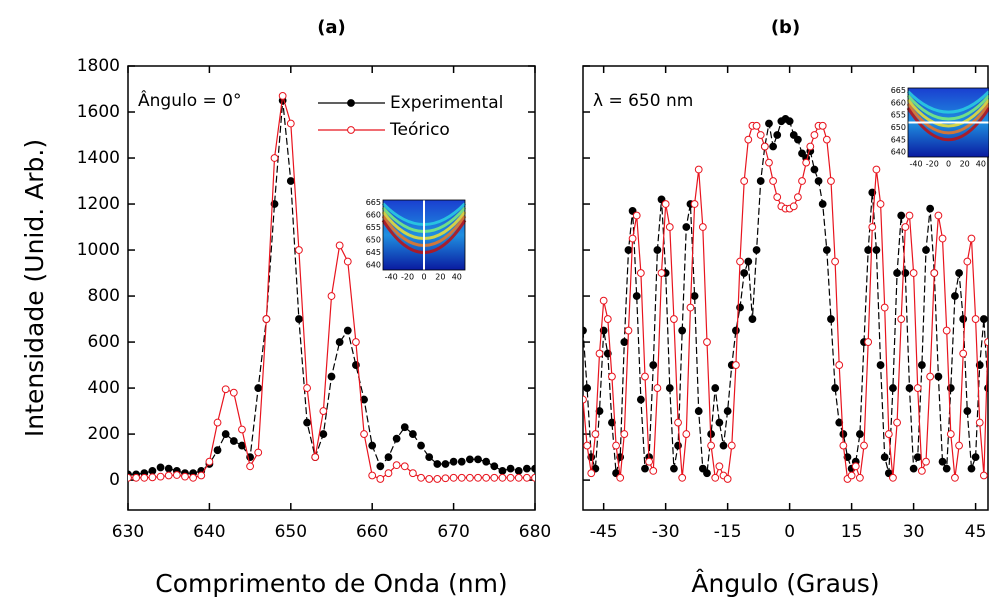 The height and width of the screenshot is (606, 989). I want to click on y-tick-label: 1000, so click(98, 250).